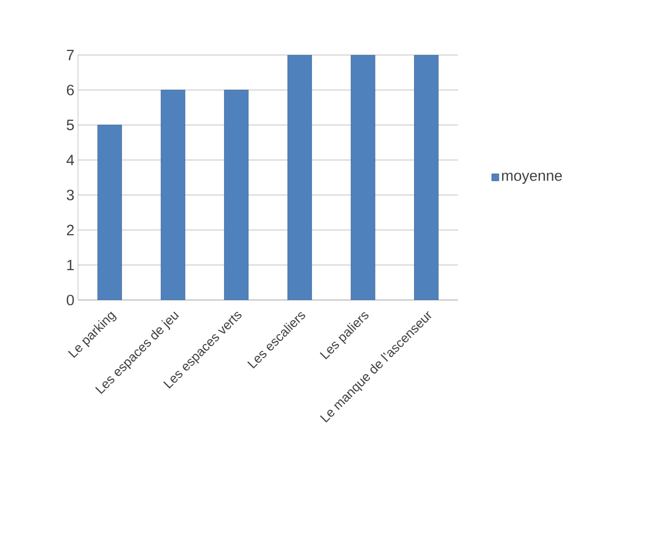 The height and width of the screenshot is (559, 655). I want to click on y-tick-label: 7, so click(70, 55).